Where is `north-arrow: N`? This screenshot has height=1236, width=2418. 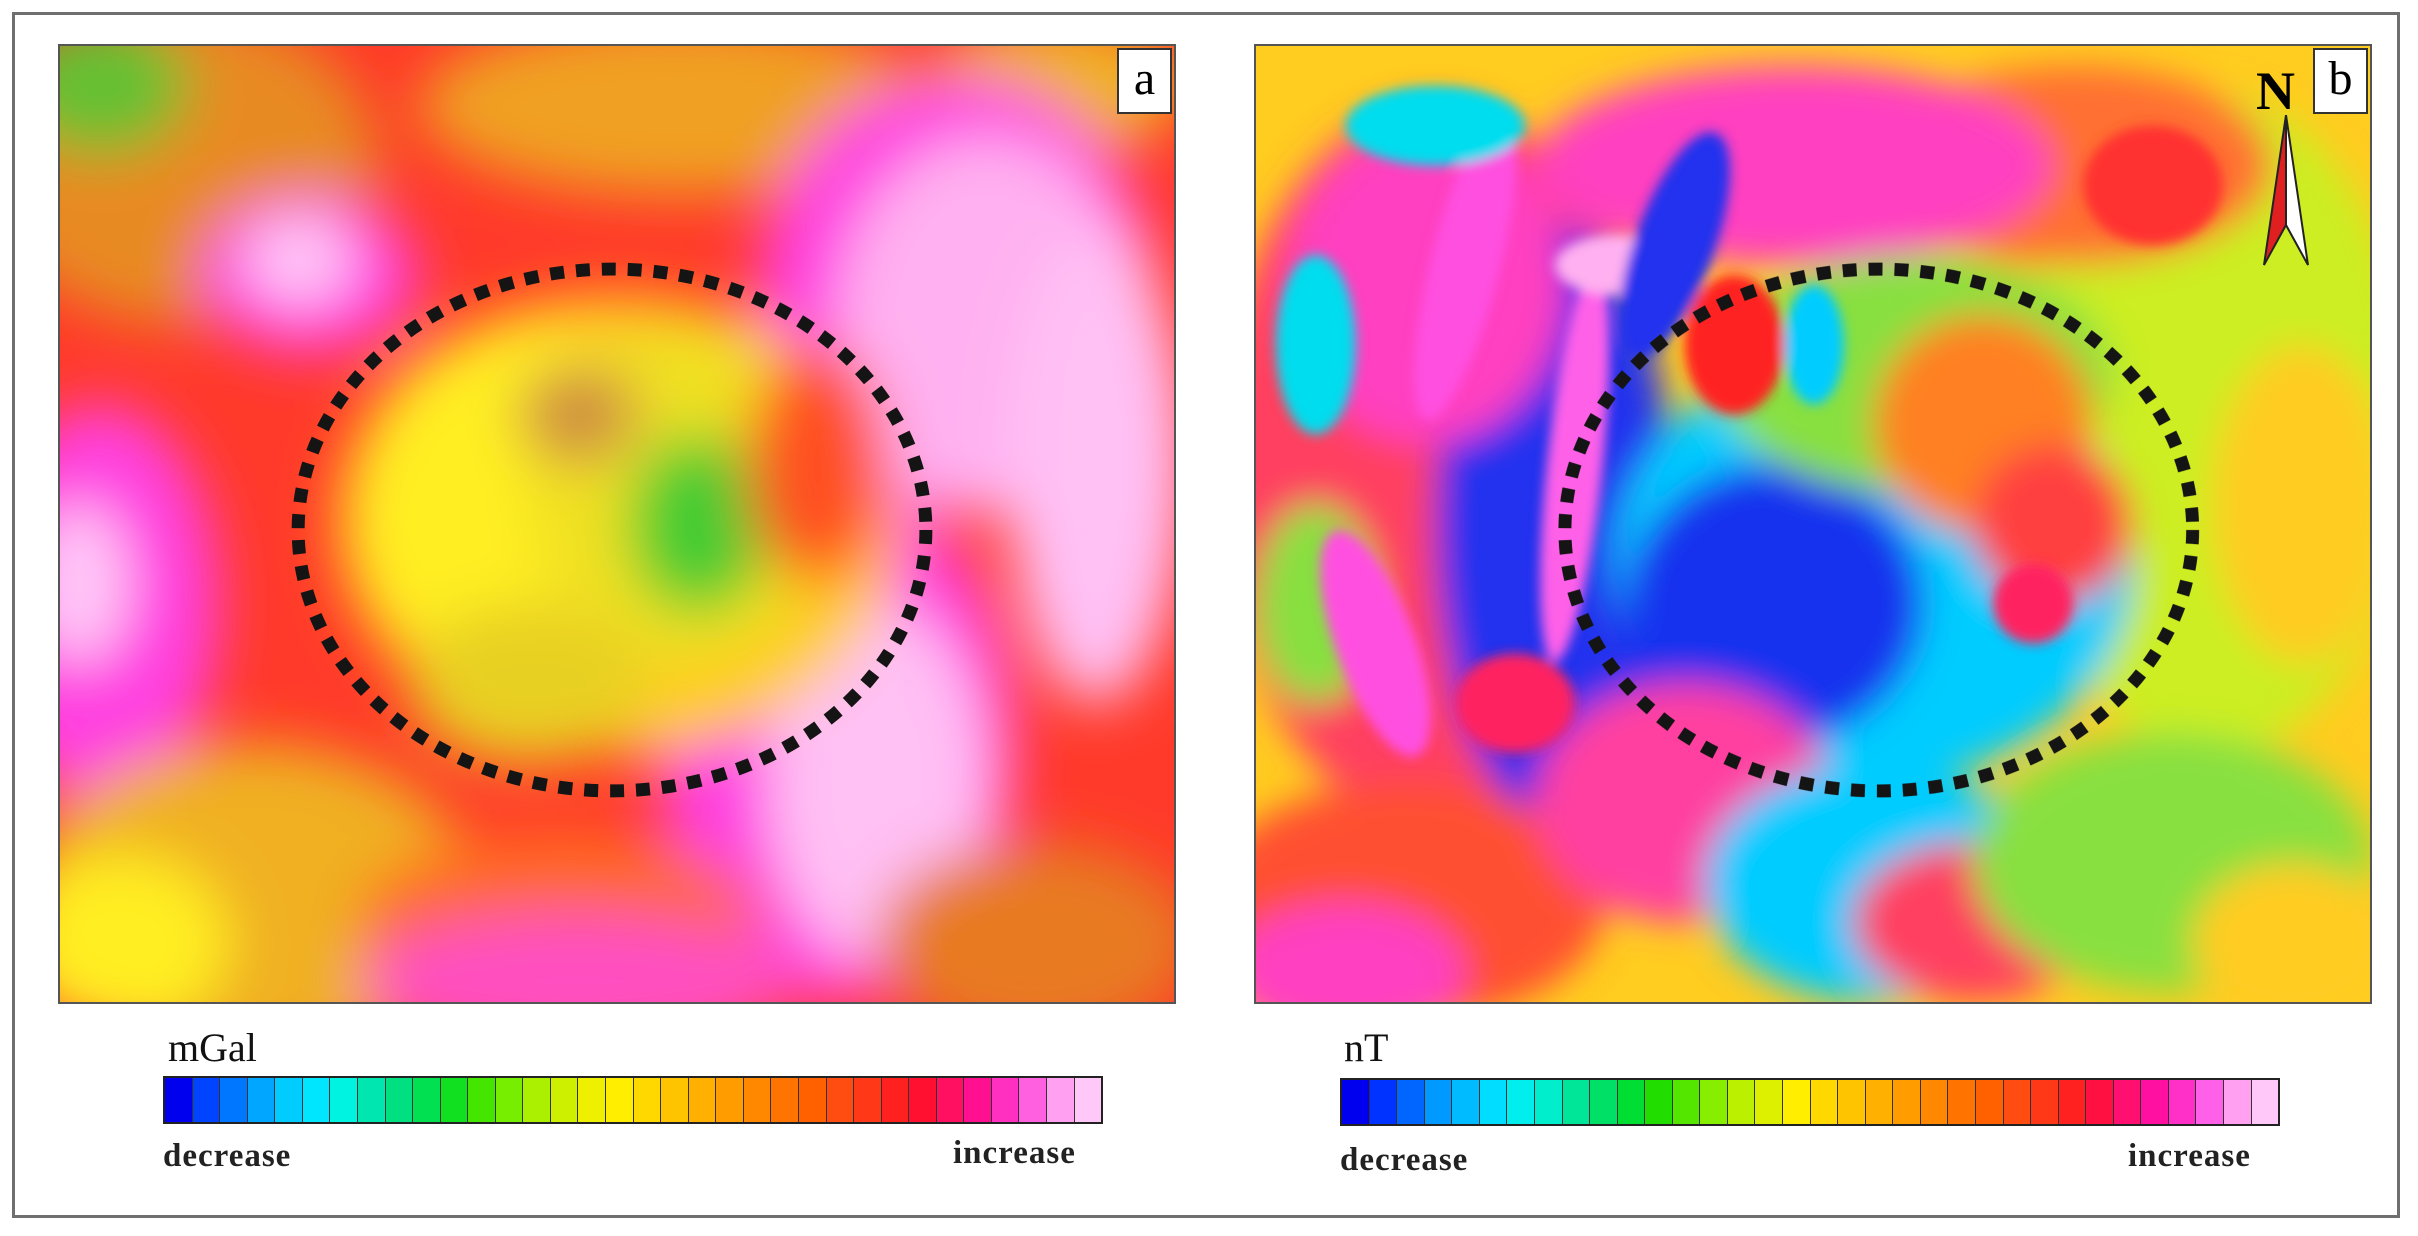 north-arrow: N is located at coordinates (2286, 185).